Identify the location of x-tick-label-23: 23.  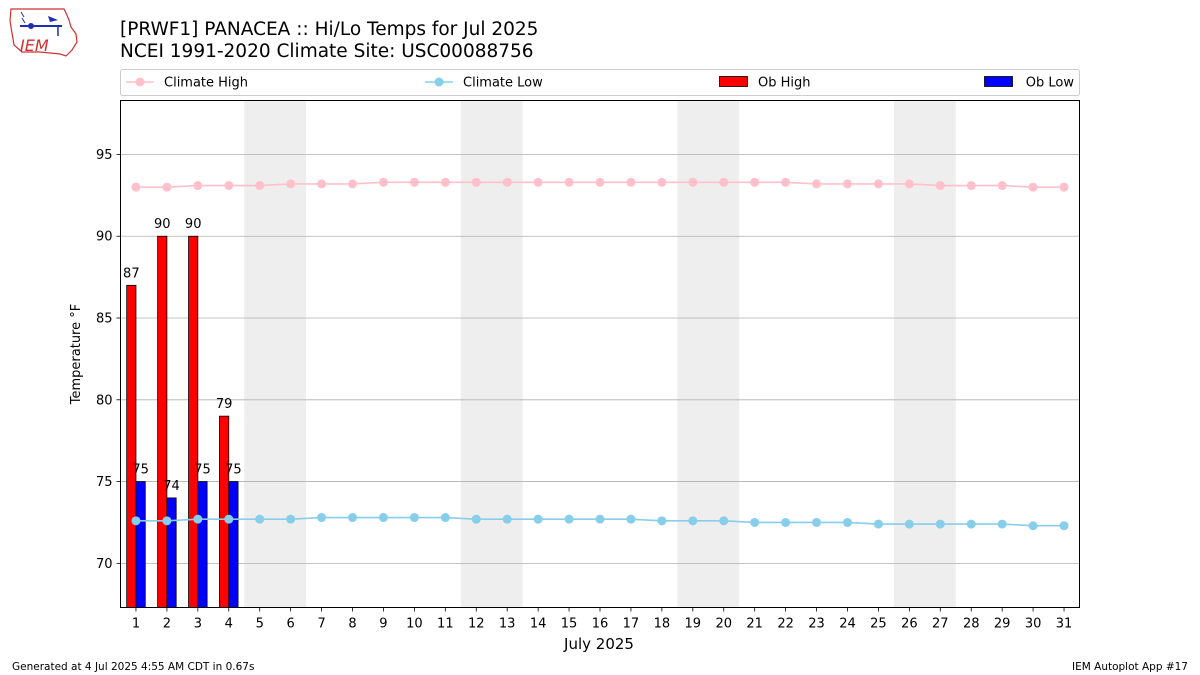
(816, 624).